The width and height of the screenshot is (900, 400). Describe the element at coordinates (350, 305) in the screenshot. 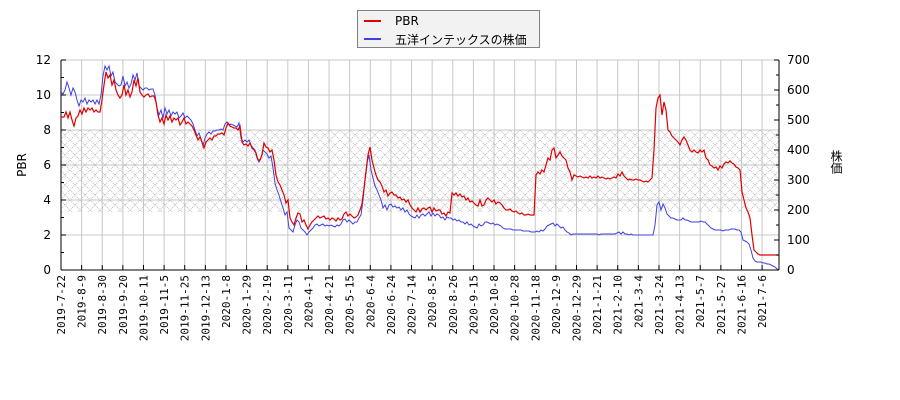

I see `svg-text: 2020-5-15` at that location.